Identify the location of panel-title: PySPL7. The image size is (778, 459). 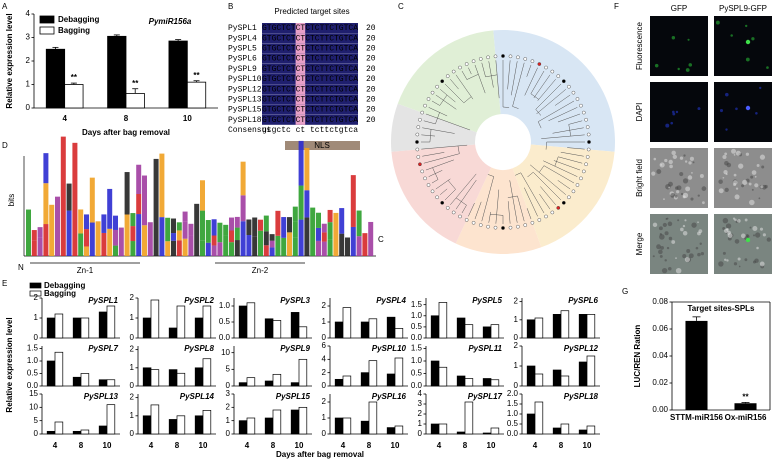
(103, 348).